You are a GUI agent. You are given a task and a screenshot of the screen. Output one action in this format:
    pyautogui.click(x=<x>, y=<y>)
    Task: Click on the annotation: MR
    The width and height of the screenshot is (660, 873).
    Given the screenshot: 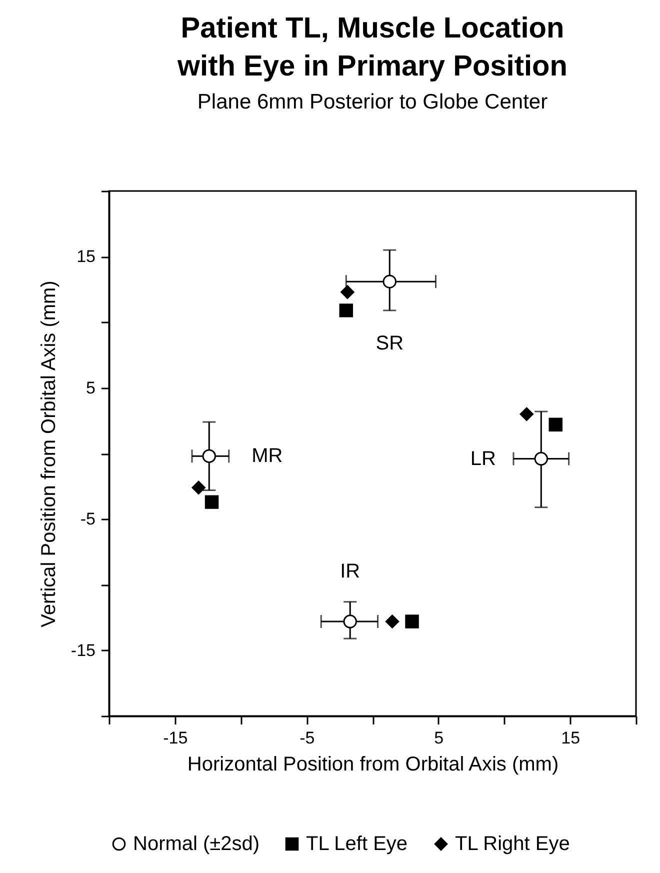 What is the action you would take?
    pyautogui.click(x=267, y=456)
    